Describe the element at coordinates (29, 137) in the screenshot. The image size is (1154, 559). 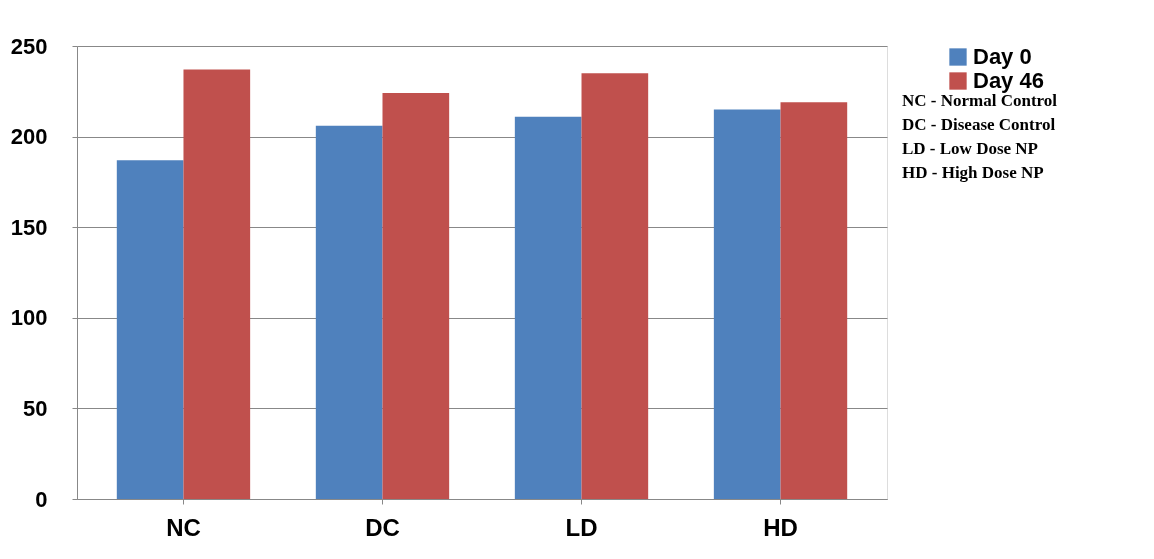
I see `y-tick-label: 200` at that location.